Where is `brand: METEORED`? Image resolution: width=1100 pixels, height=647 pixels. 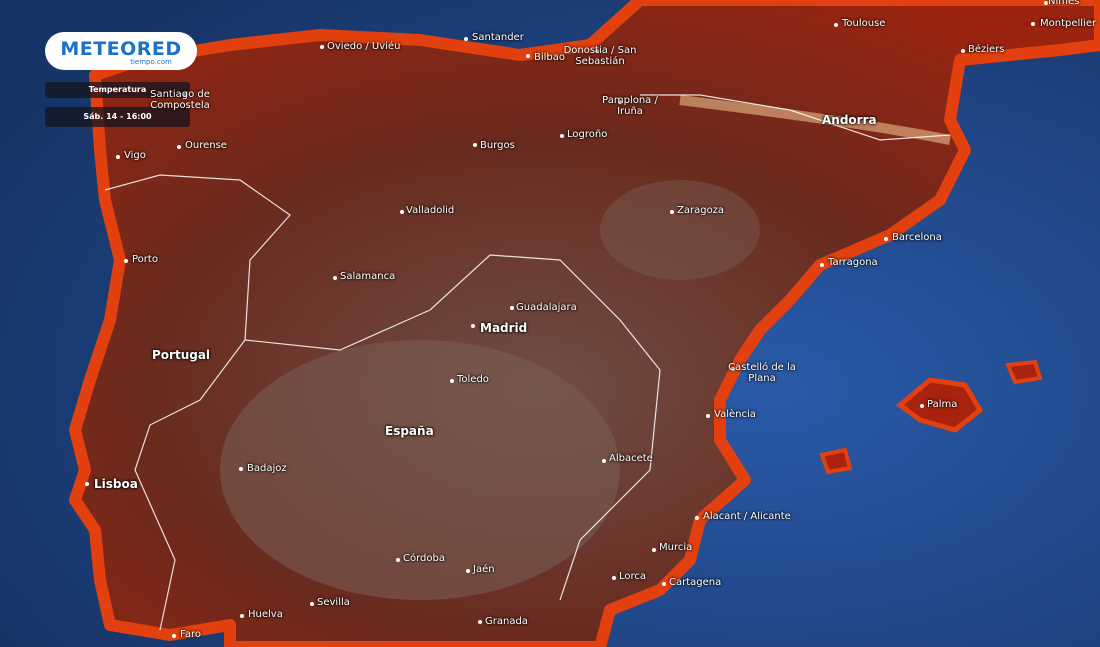 brand: METEORED is located at coordinates (121, 49).